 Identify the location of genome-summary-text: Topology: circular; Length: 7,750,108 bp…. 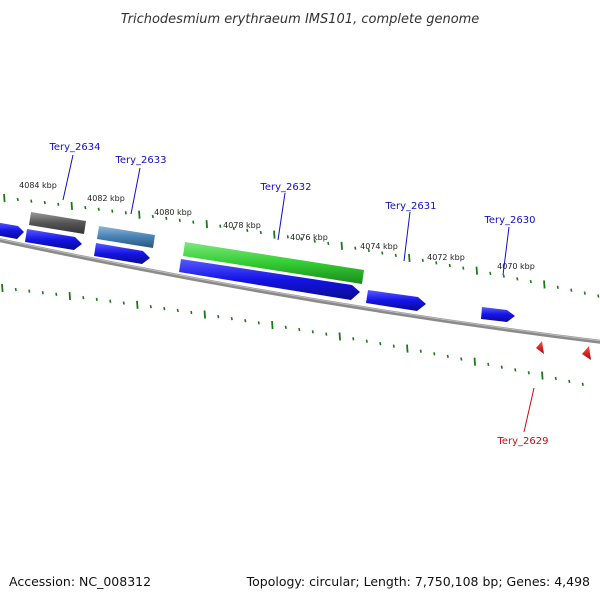
(418, 581).